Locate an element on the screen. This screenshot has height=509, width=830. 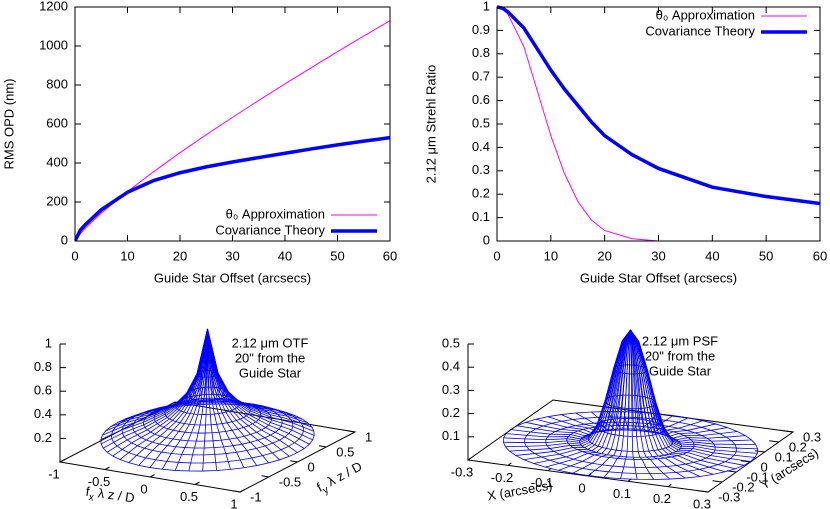
label-tail: λ z / D is located at coordinates (343, 475).